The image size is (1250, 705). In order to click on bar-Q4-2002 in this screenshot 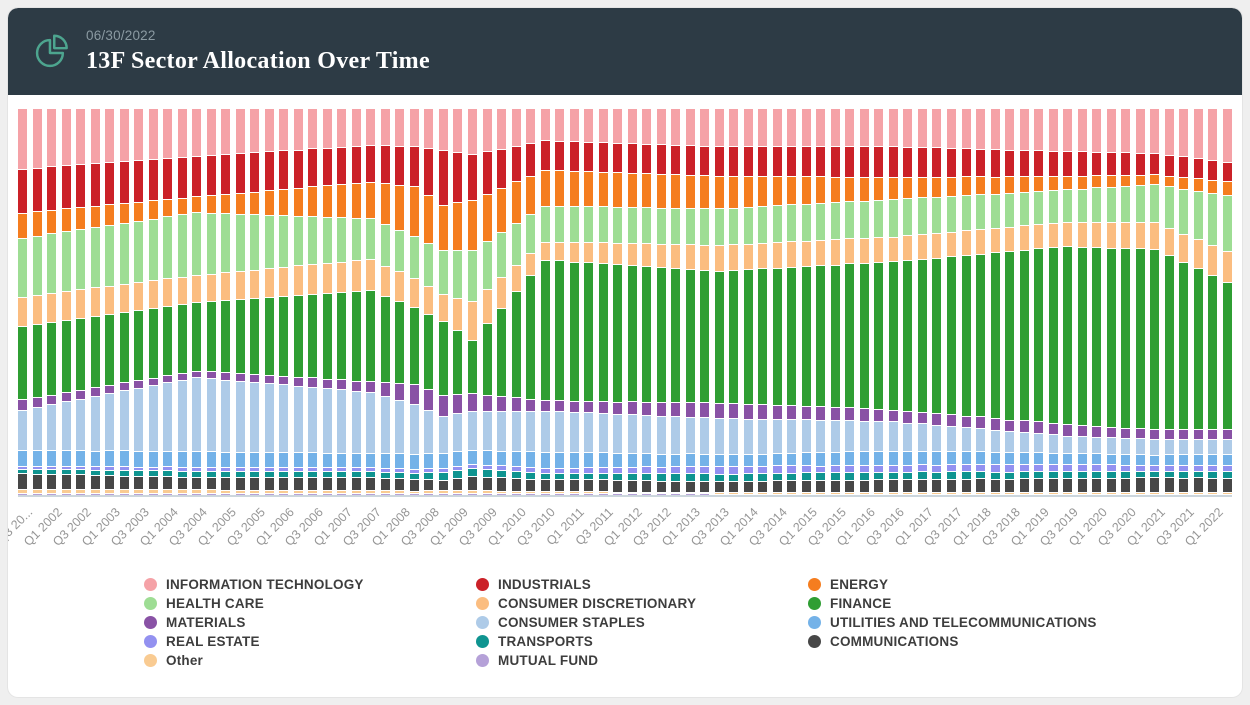, I will do `click(95, 301)`.